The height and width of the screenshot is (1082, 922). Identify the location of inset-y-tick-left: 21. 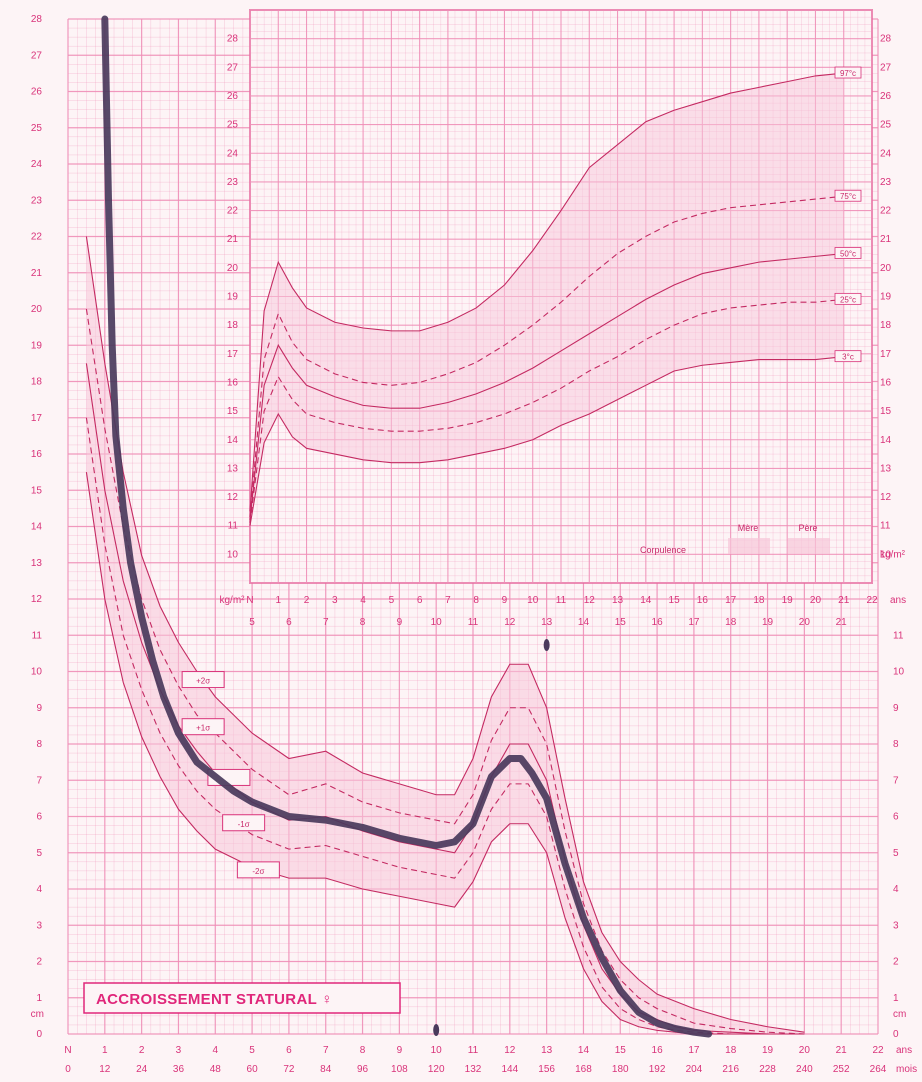
(233, 239).